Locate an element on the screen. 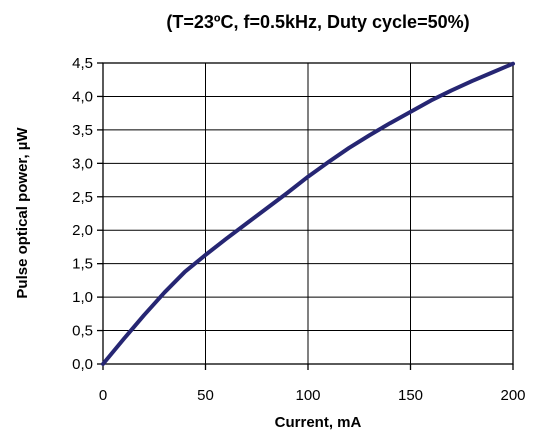 Image resolution: width=543 pixels, height=446 pixels. x-tick-label: 0 is located at coordinates (103, 395).